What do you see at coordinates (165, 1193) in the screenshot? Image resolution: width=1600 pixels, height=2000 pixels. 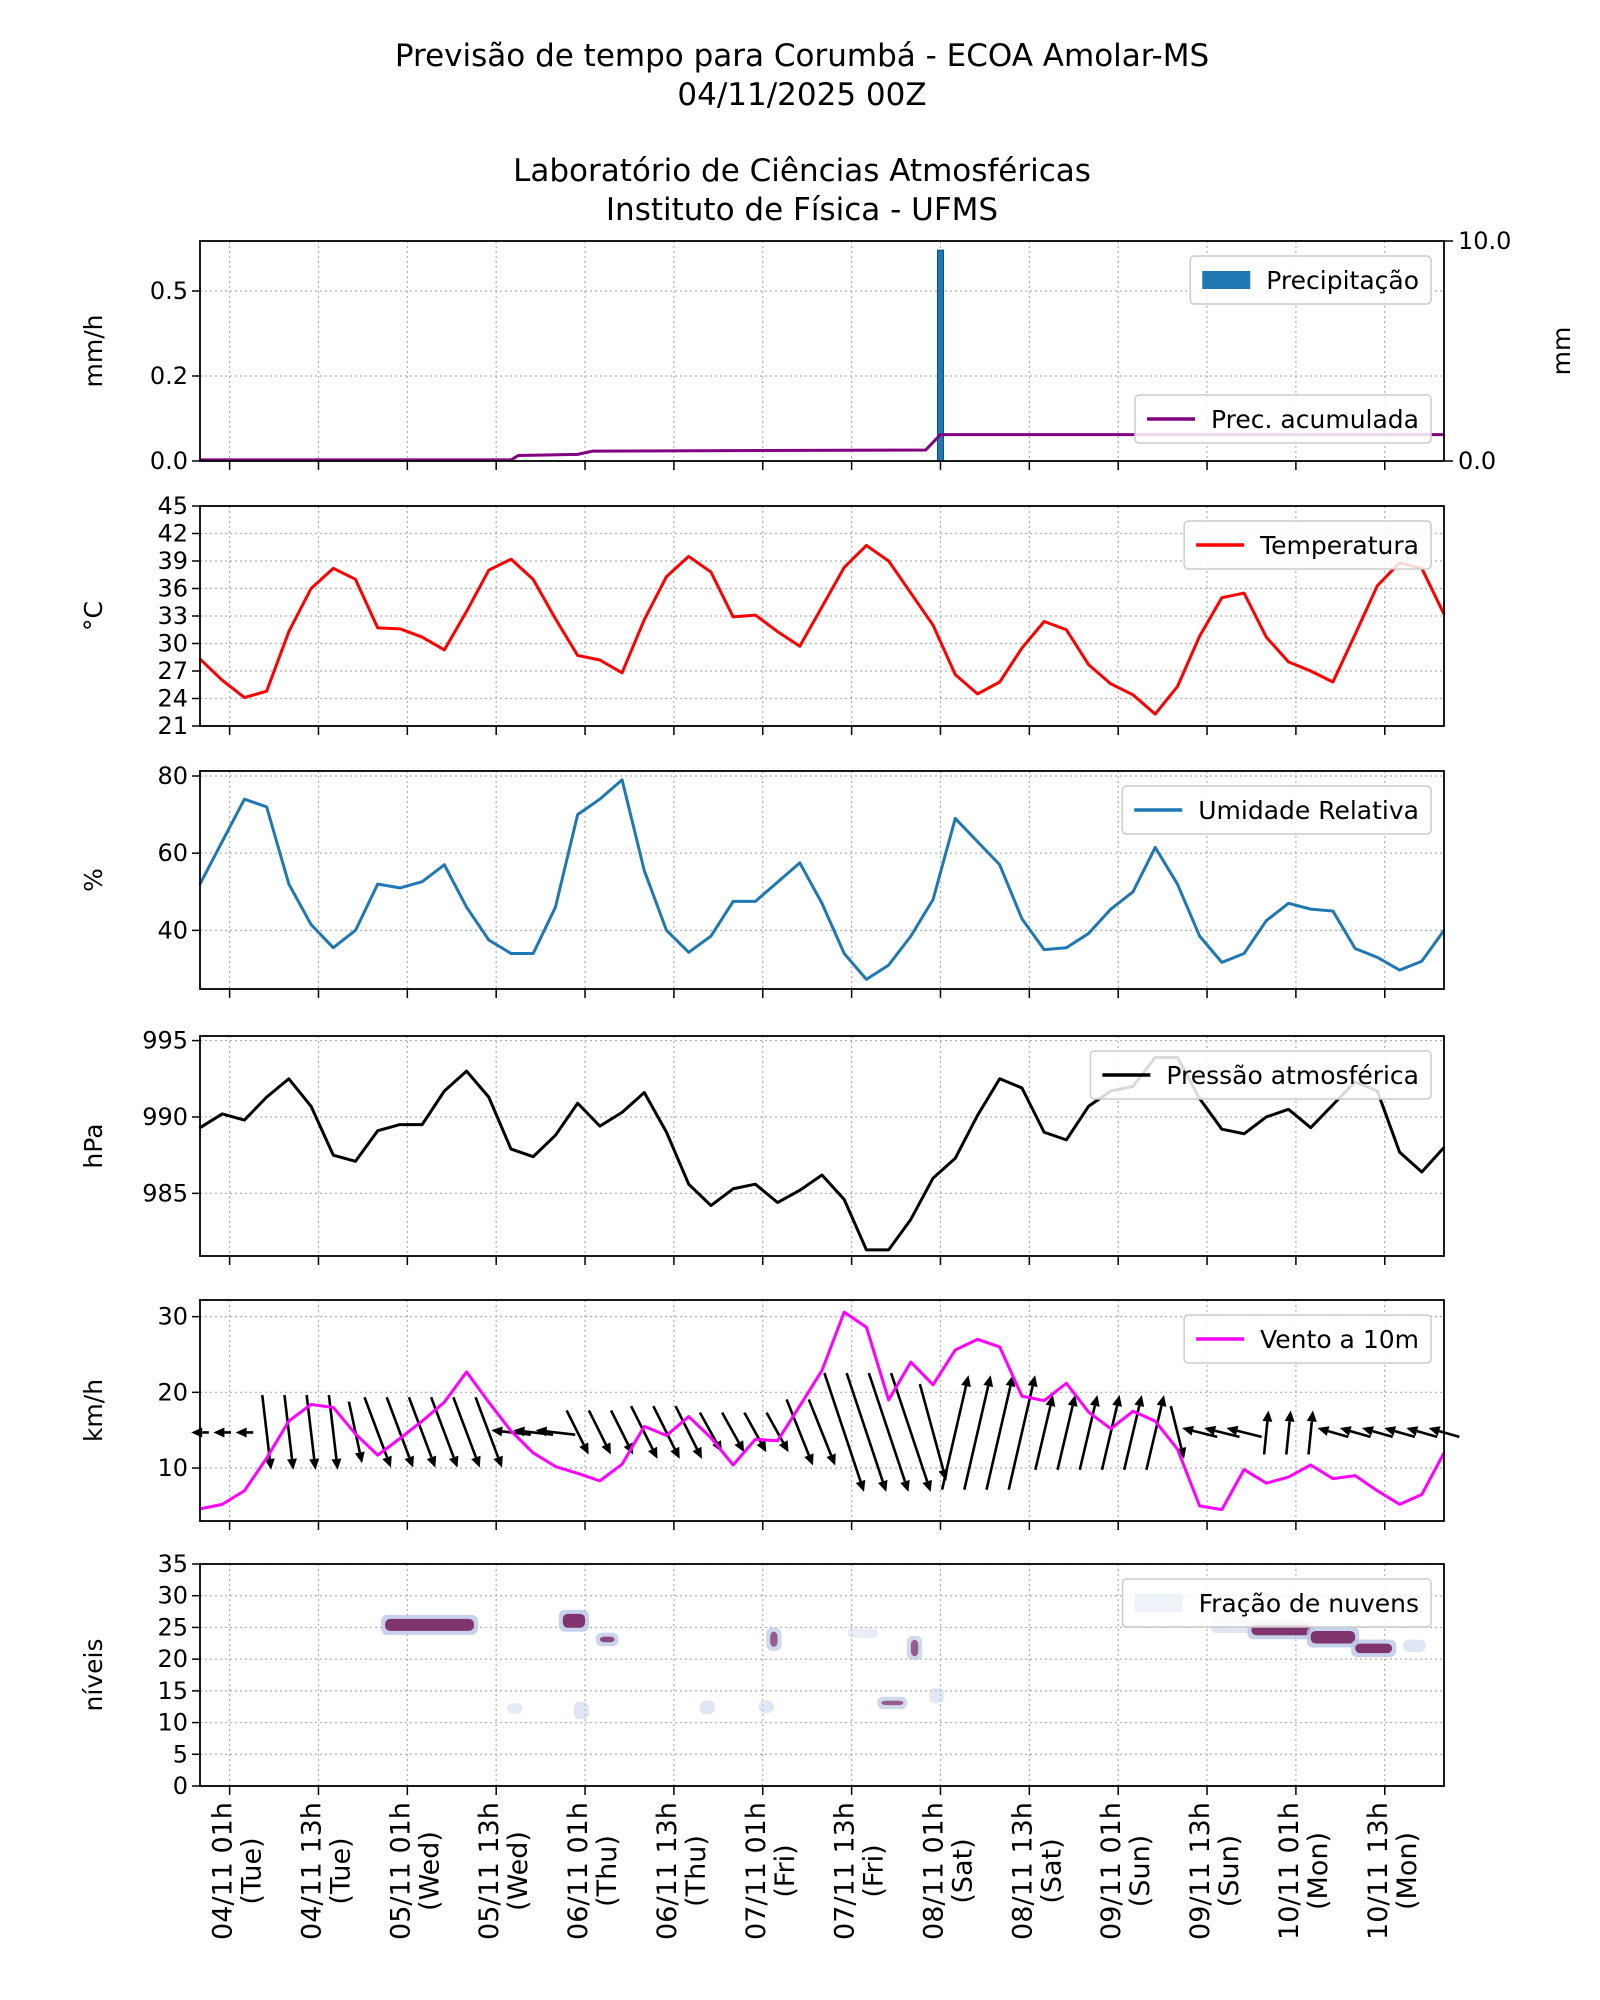 I see `y-tick-label: 985` at bounding box center [165, 1193].